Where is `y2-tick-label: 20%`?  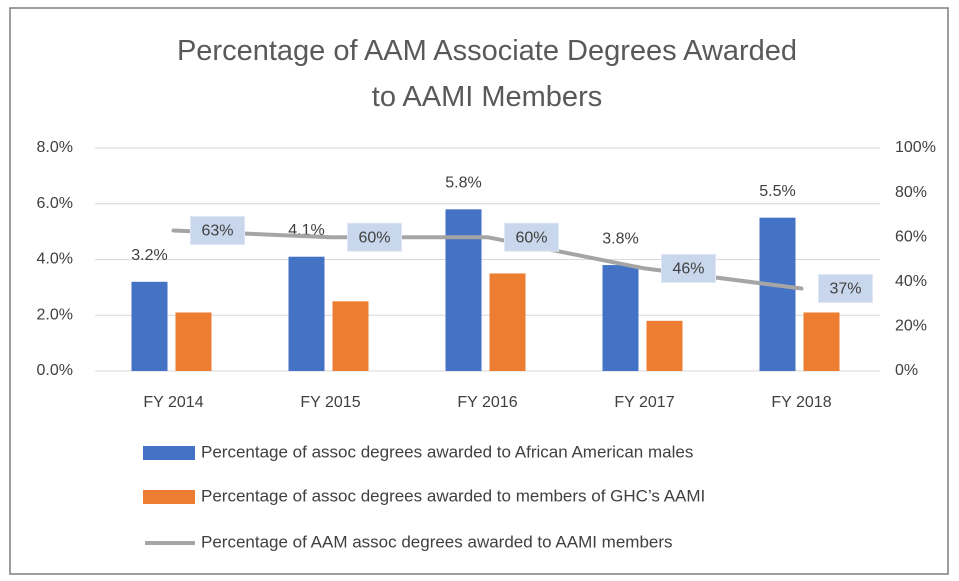
y2-tick-label: 20% is located at coordinates (911, 326).